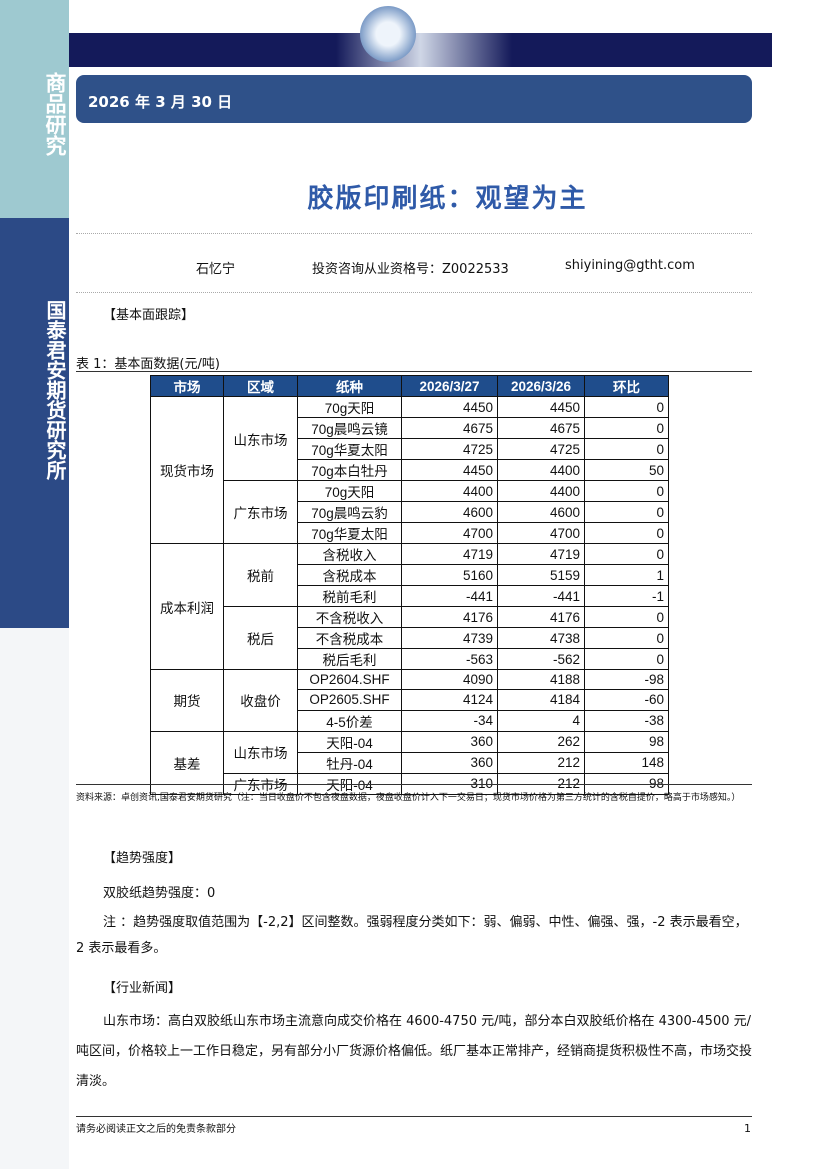  What do you see at coordinates (187, 386) in the screenshot?
I see `column-header: 市场` at bounding box center [187, 386].